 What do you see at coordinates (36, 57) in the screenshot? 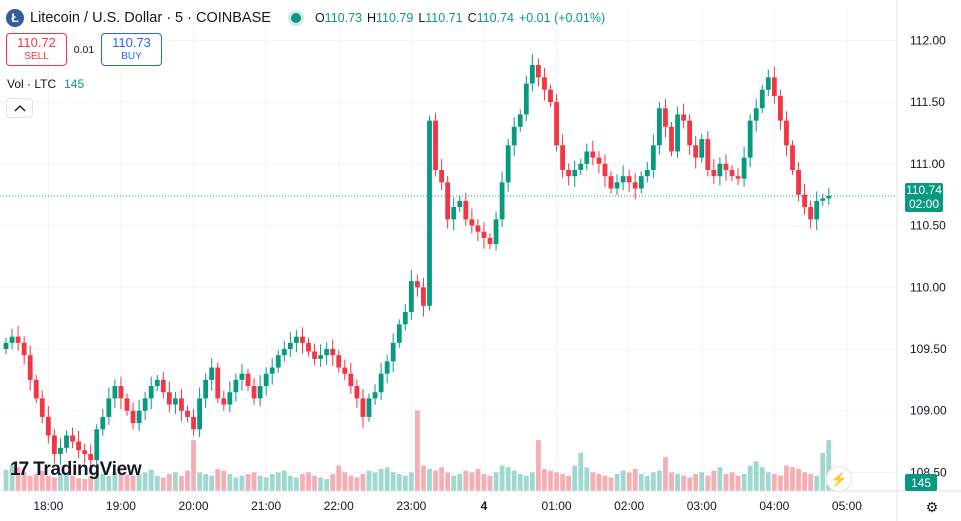
I see `sell-label: SELL` at bounding box center [36, 57].